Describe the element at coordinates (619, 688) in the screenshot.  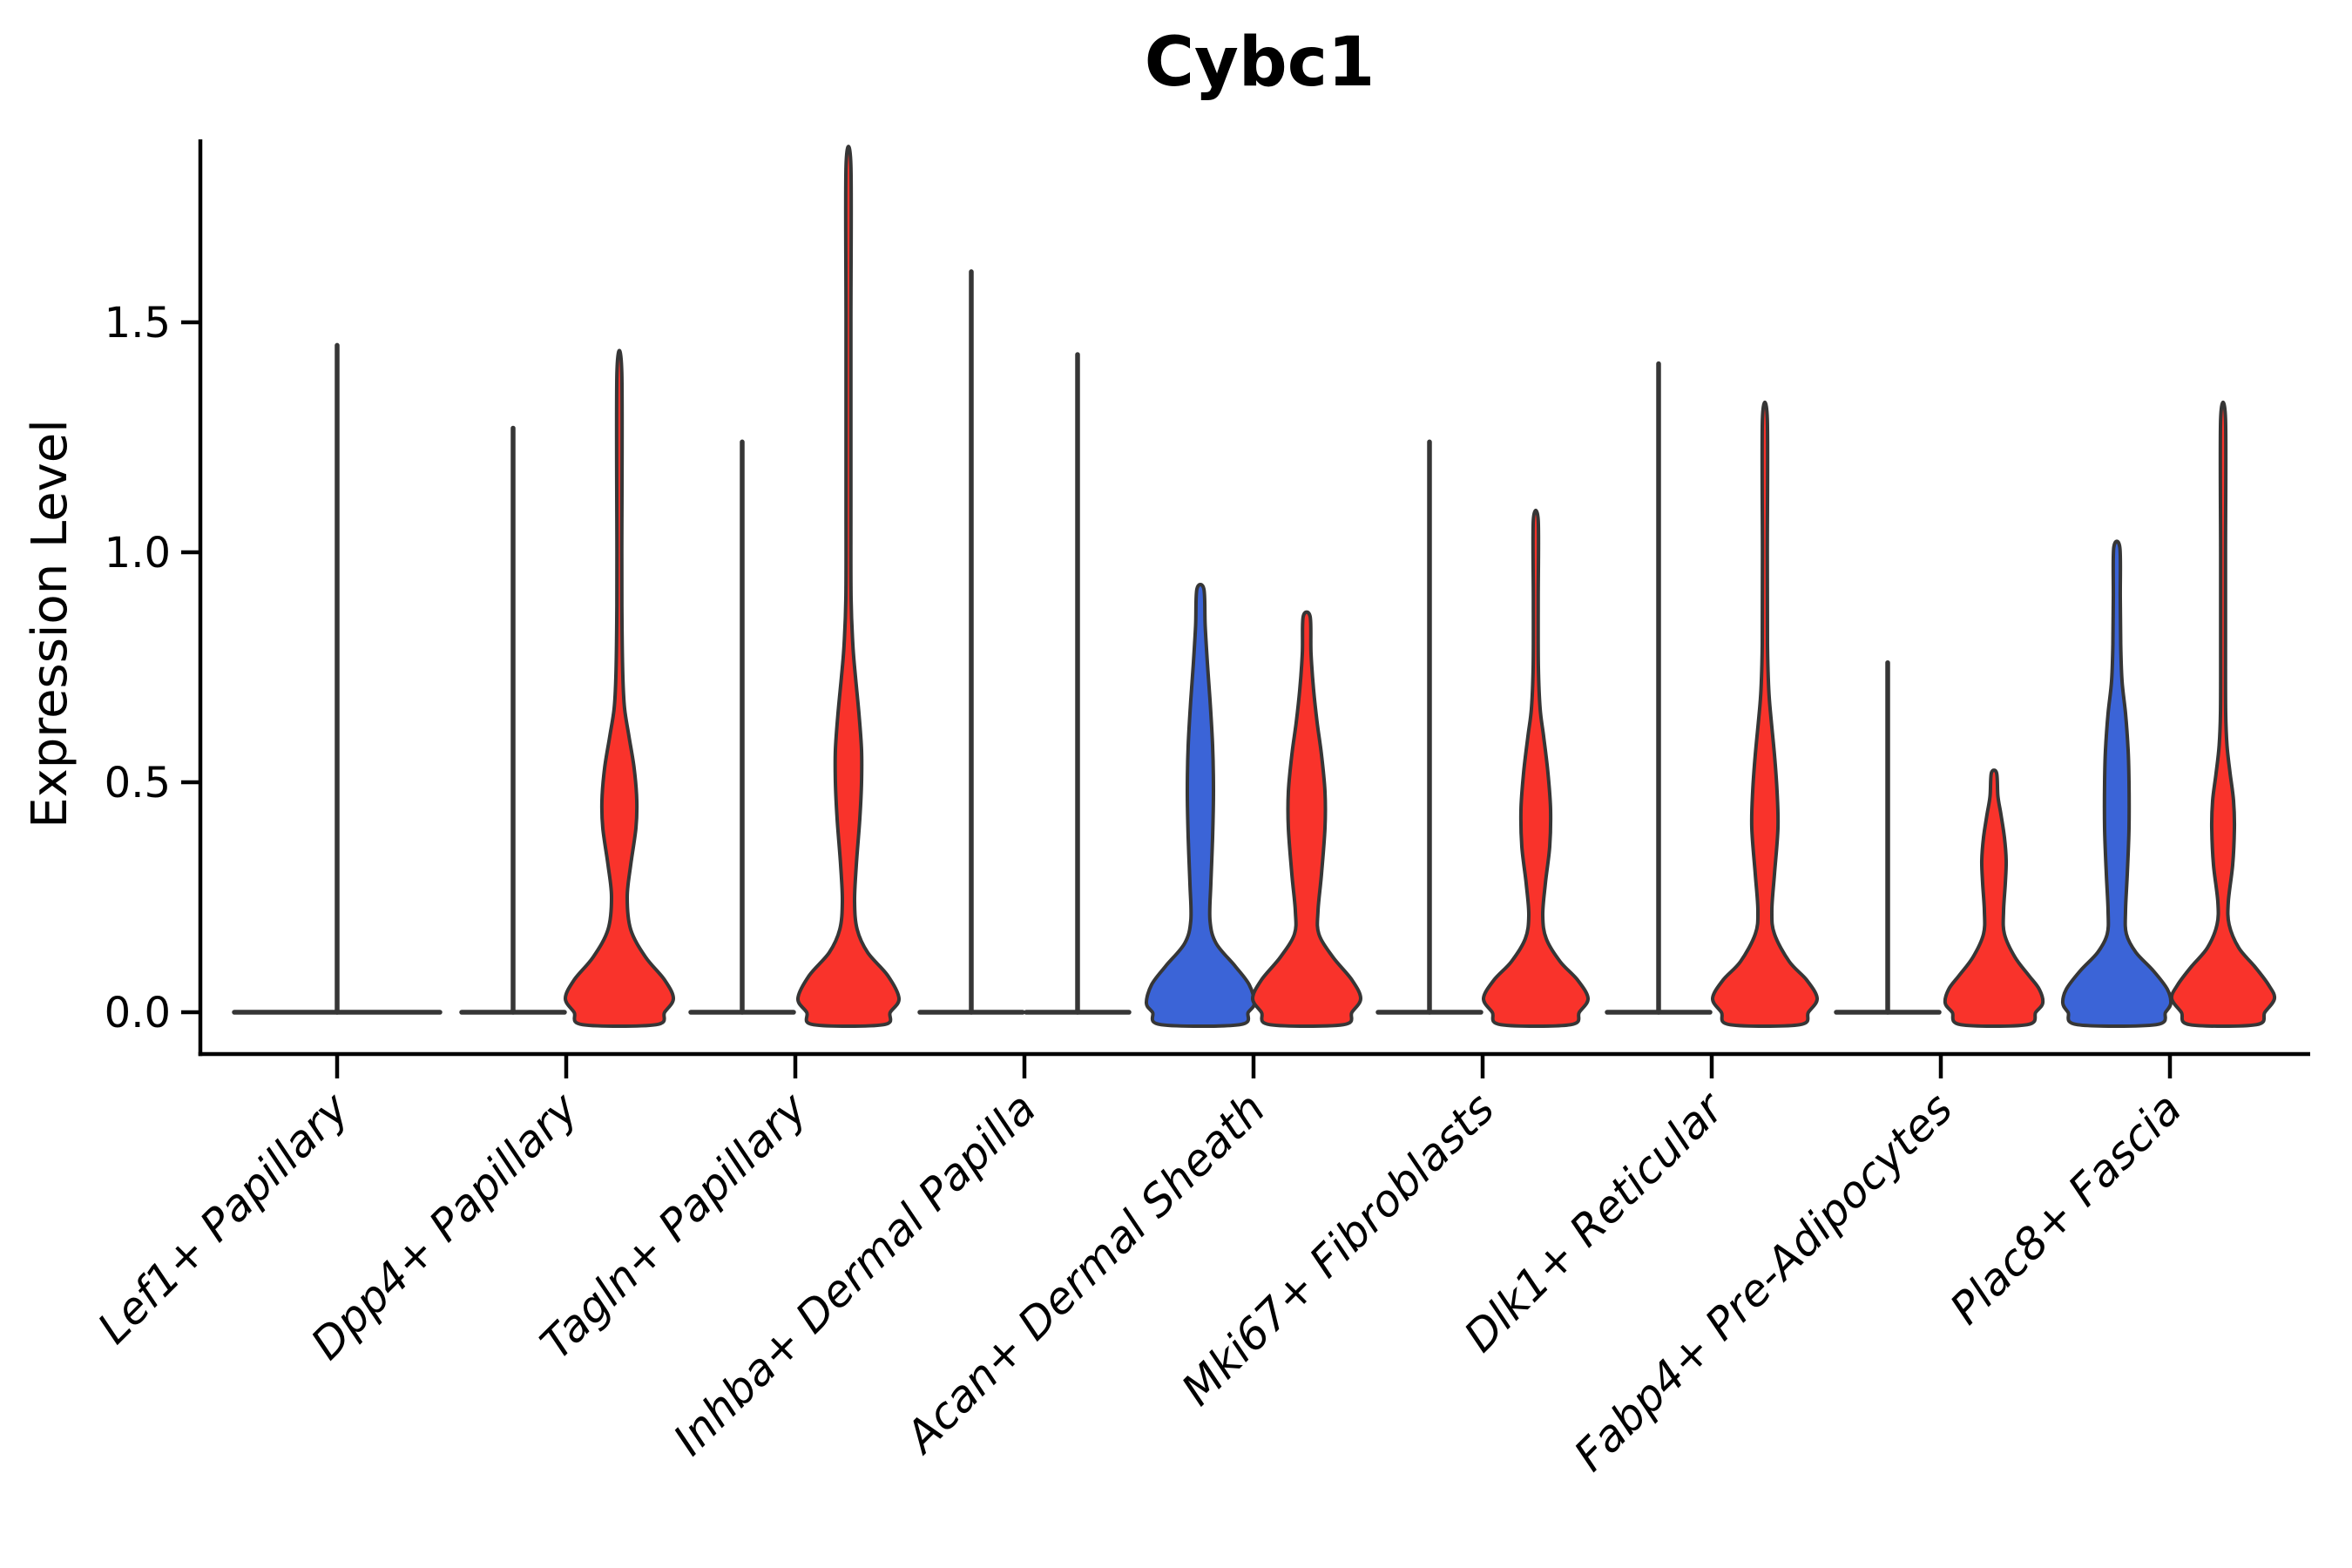
I see `violin-dpp4-papillary-right` at that location.